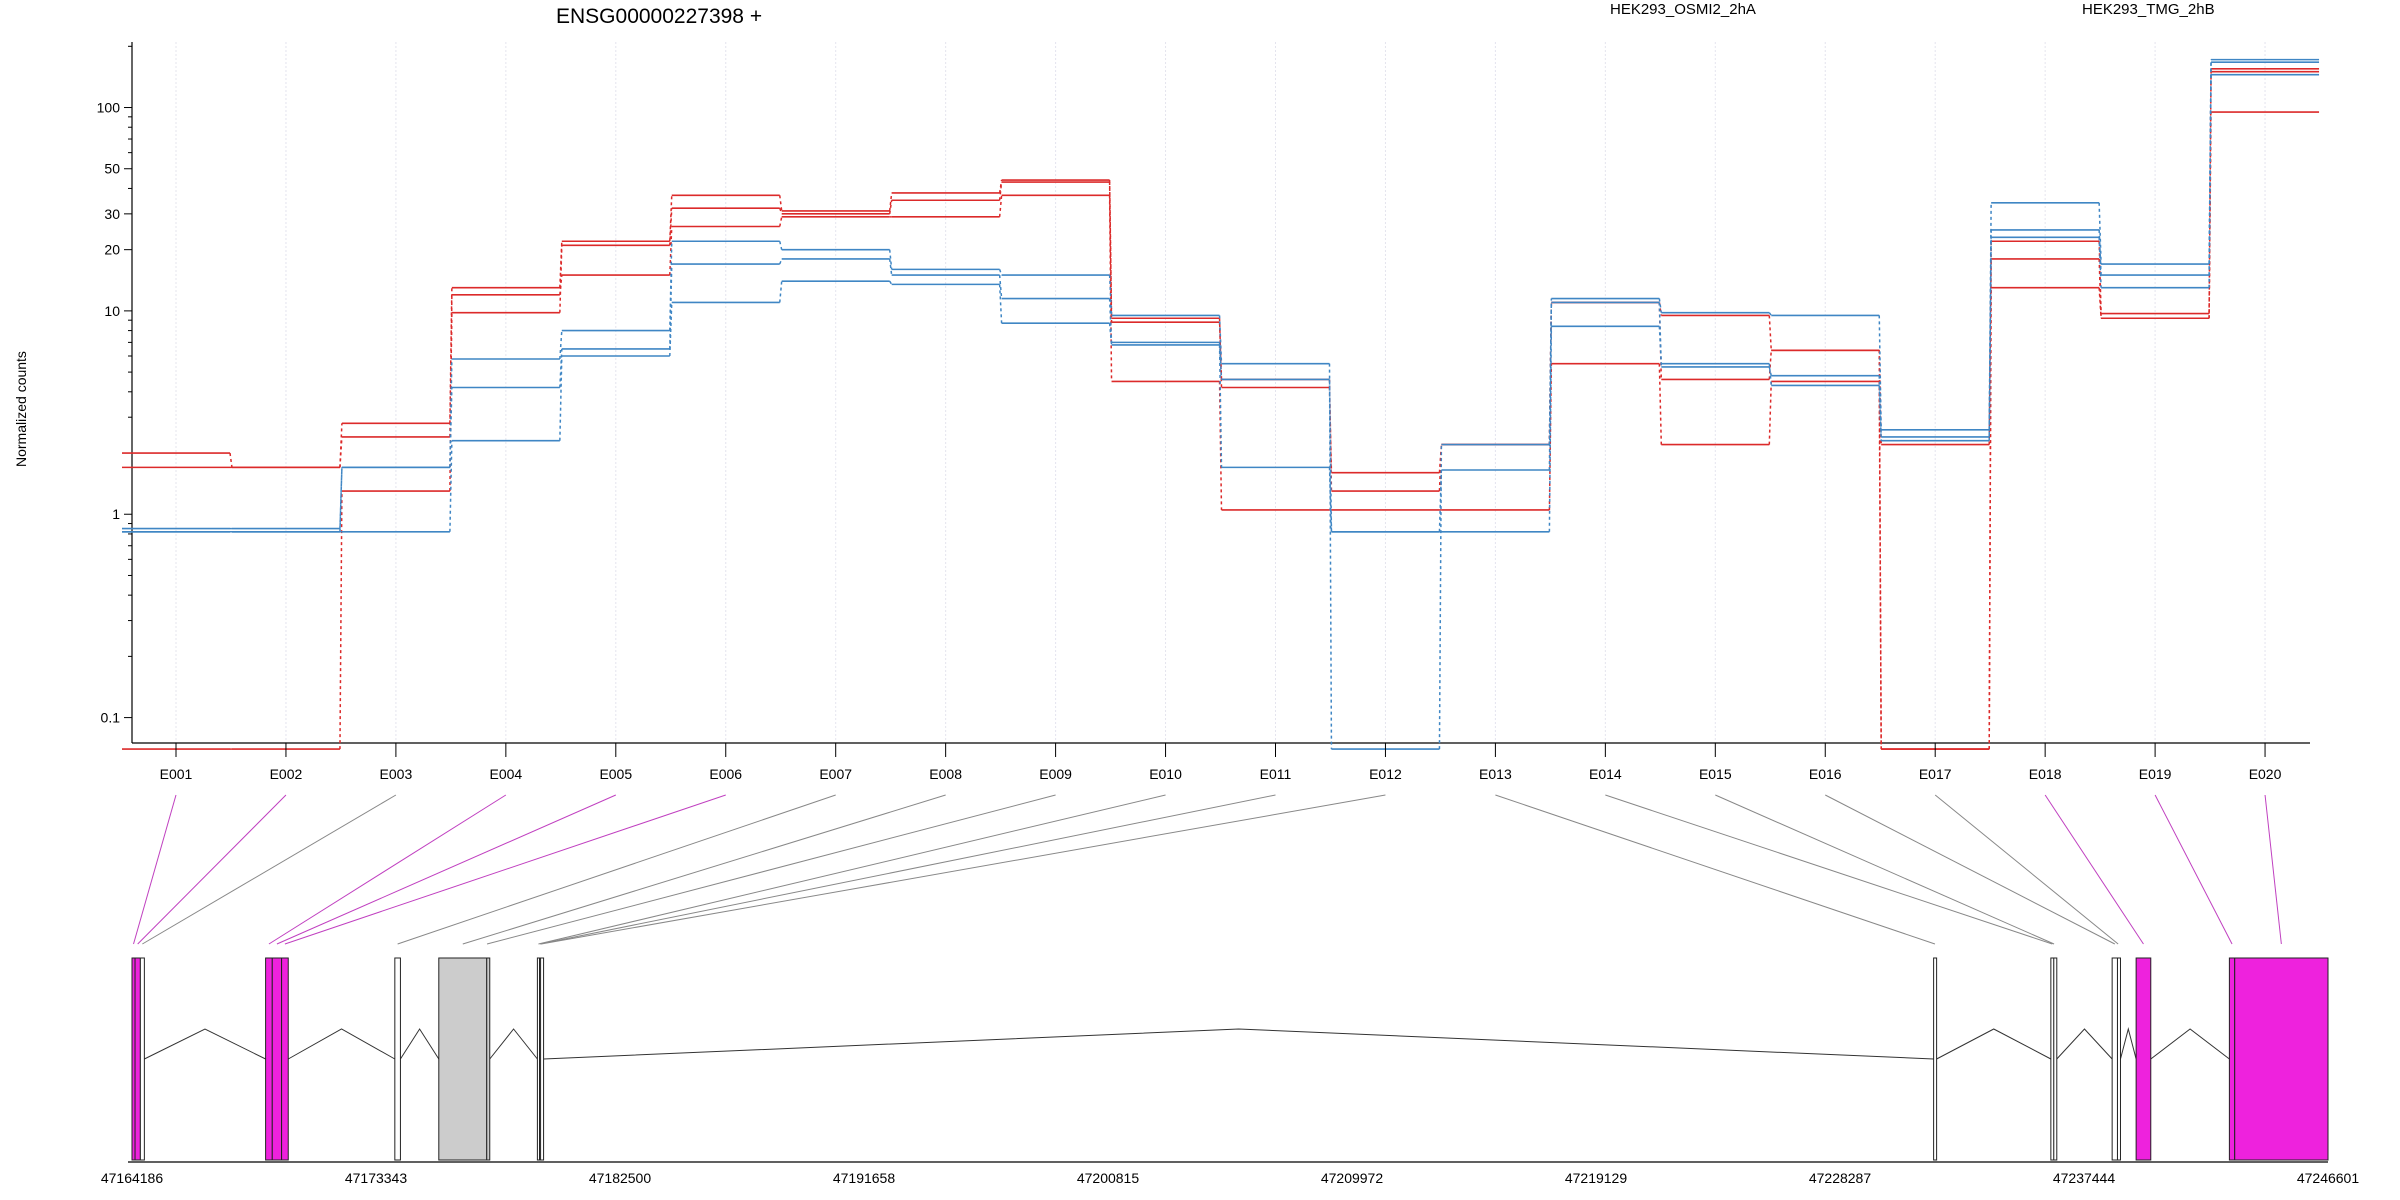 The width and height of the screenshot is (2400, 1200). What do you see at coordinates (1165, 774) in the screenshot?
I see `x-tick-label-E010: E010` at bounding box center [1165, 774].